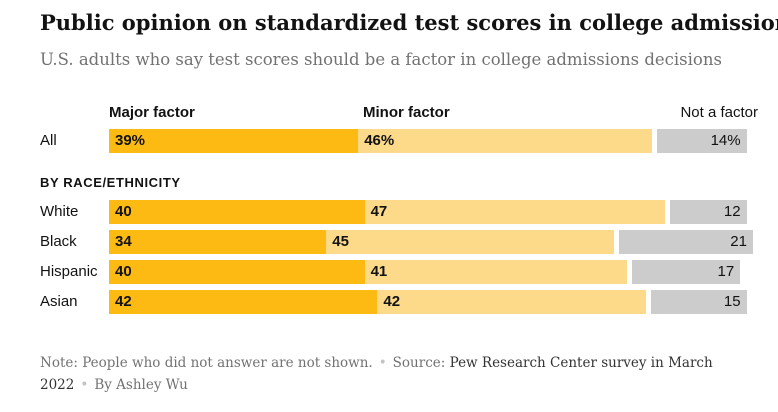  Describe the element at coordinates (48, 140) in the screenshot. I see `row-label-all: All` at that location.